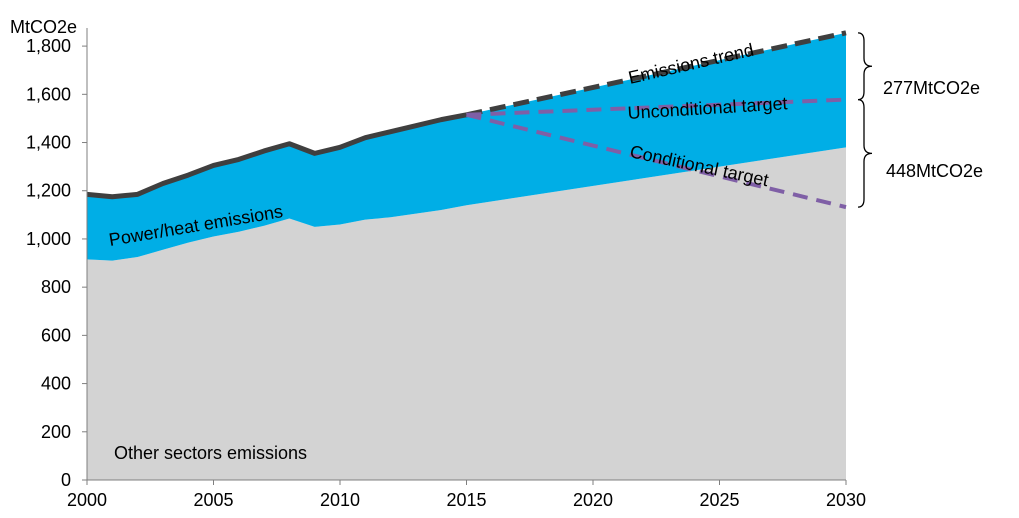 This screenshot has height=518, width=1019. Describe the element at coordinates (934, 171) in the screenshot. I see `gap-lower-label: 448MtCO2e` at that location.